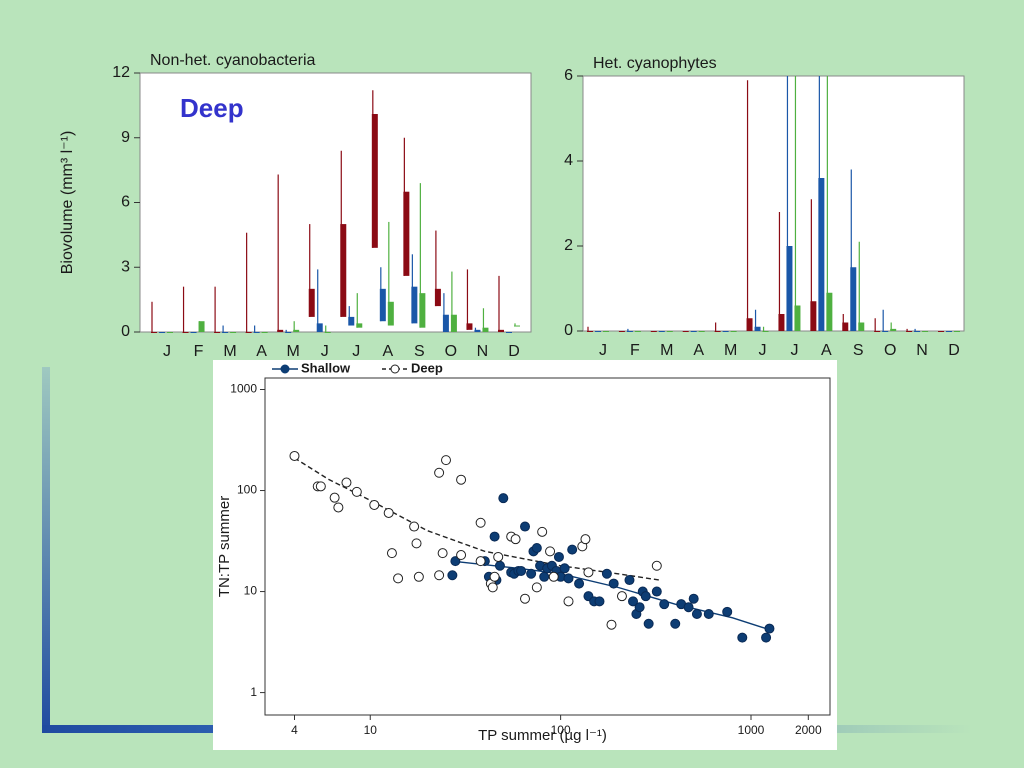 Image resolution: width=1024 pixels, height=768 pixels. I want to click on y-tick-label: 12, so click(121, 72).